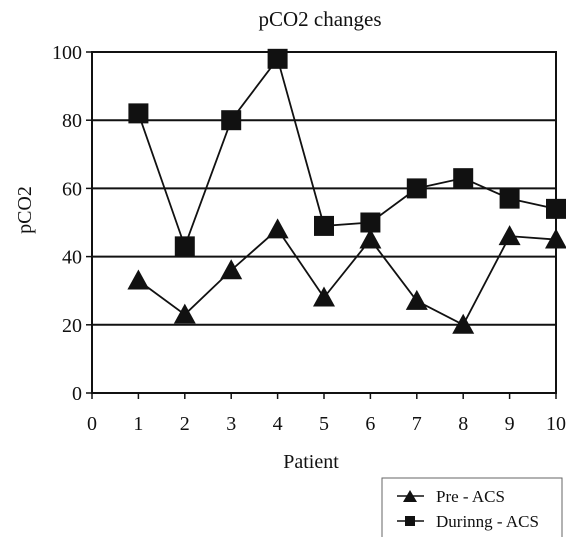  What do you see at coordinates (470, 496) in the screenshot?
I see `legend-series-1-label: Pre - ACS` at bounding box center [470, 496].